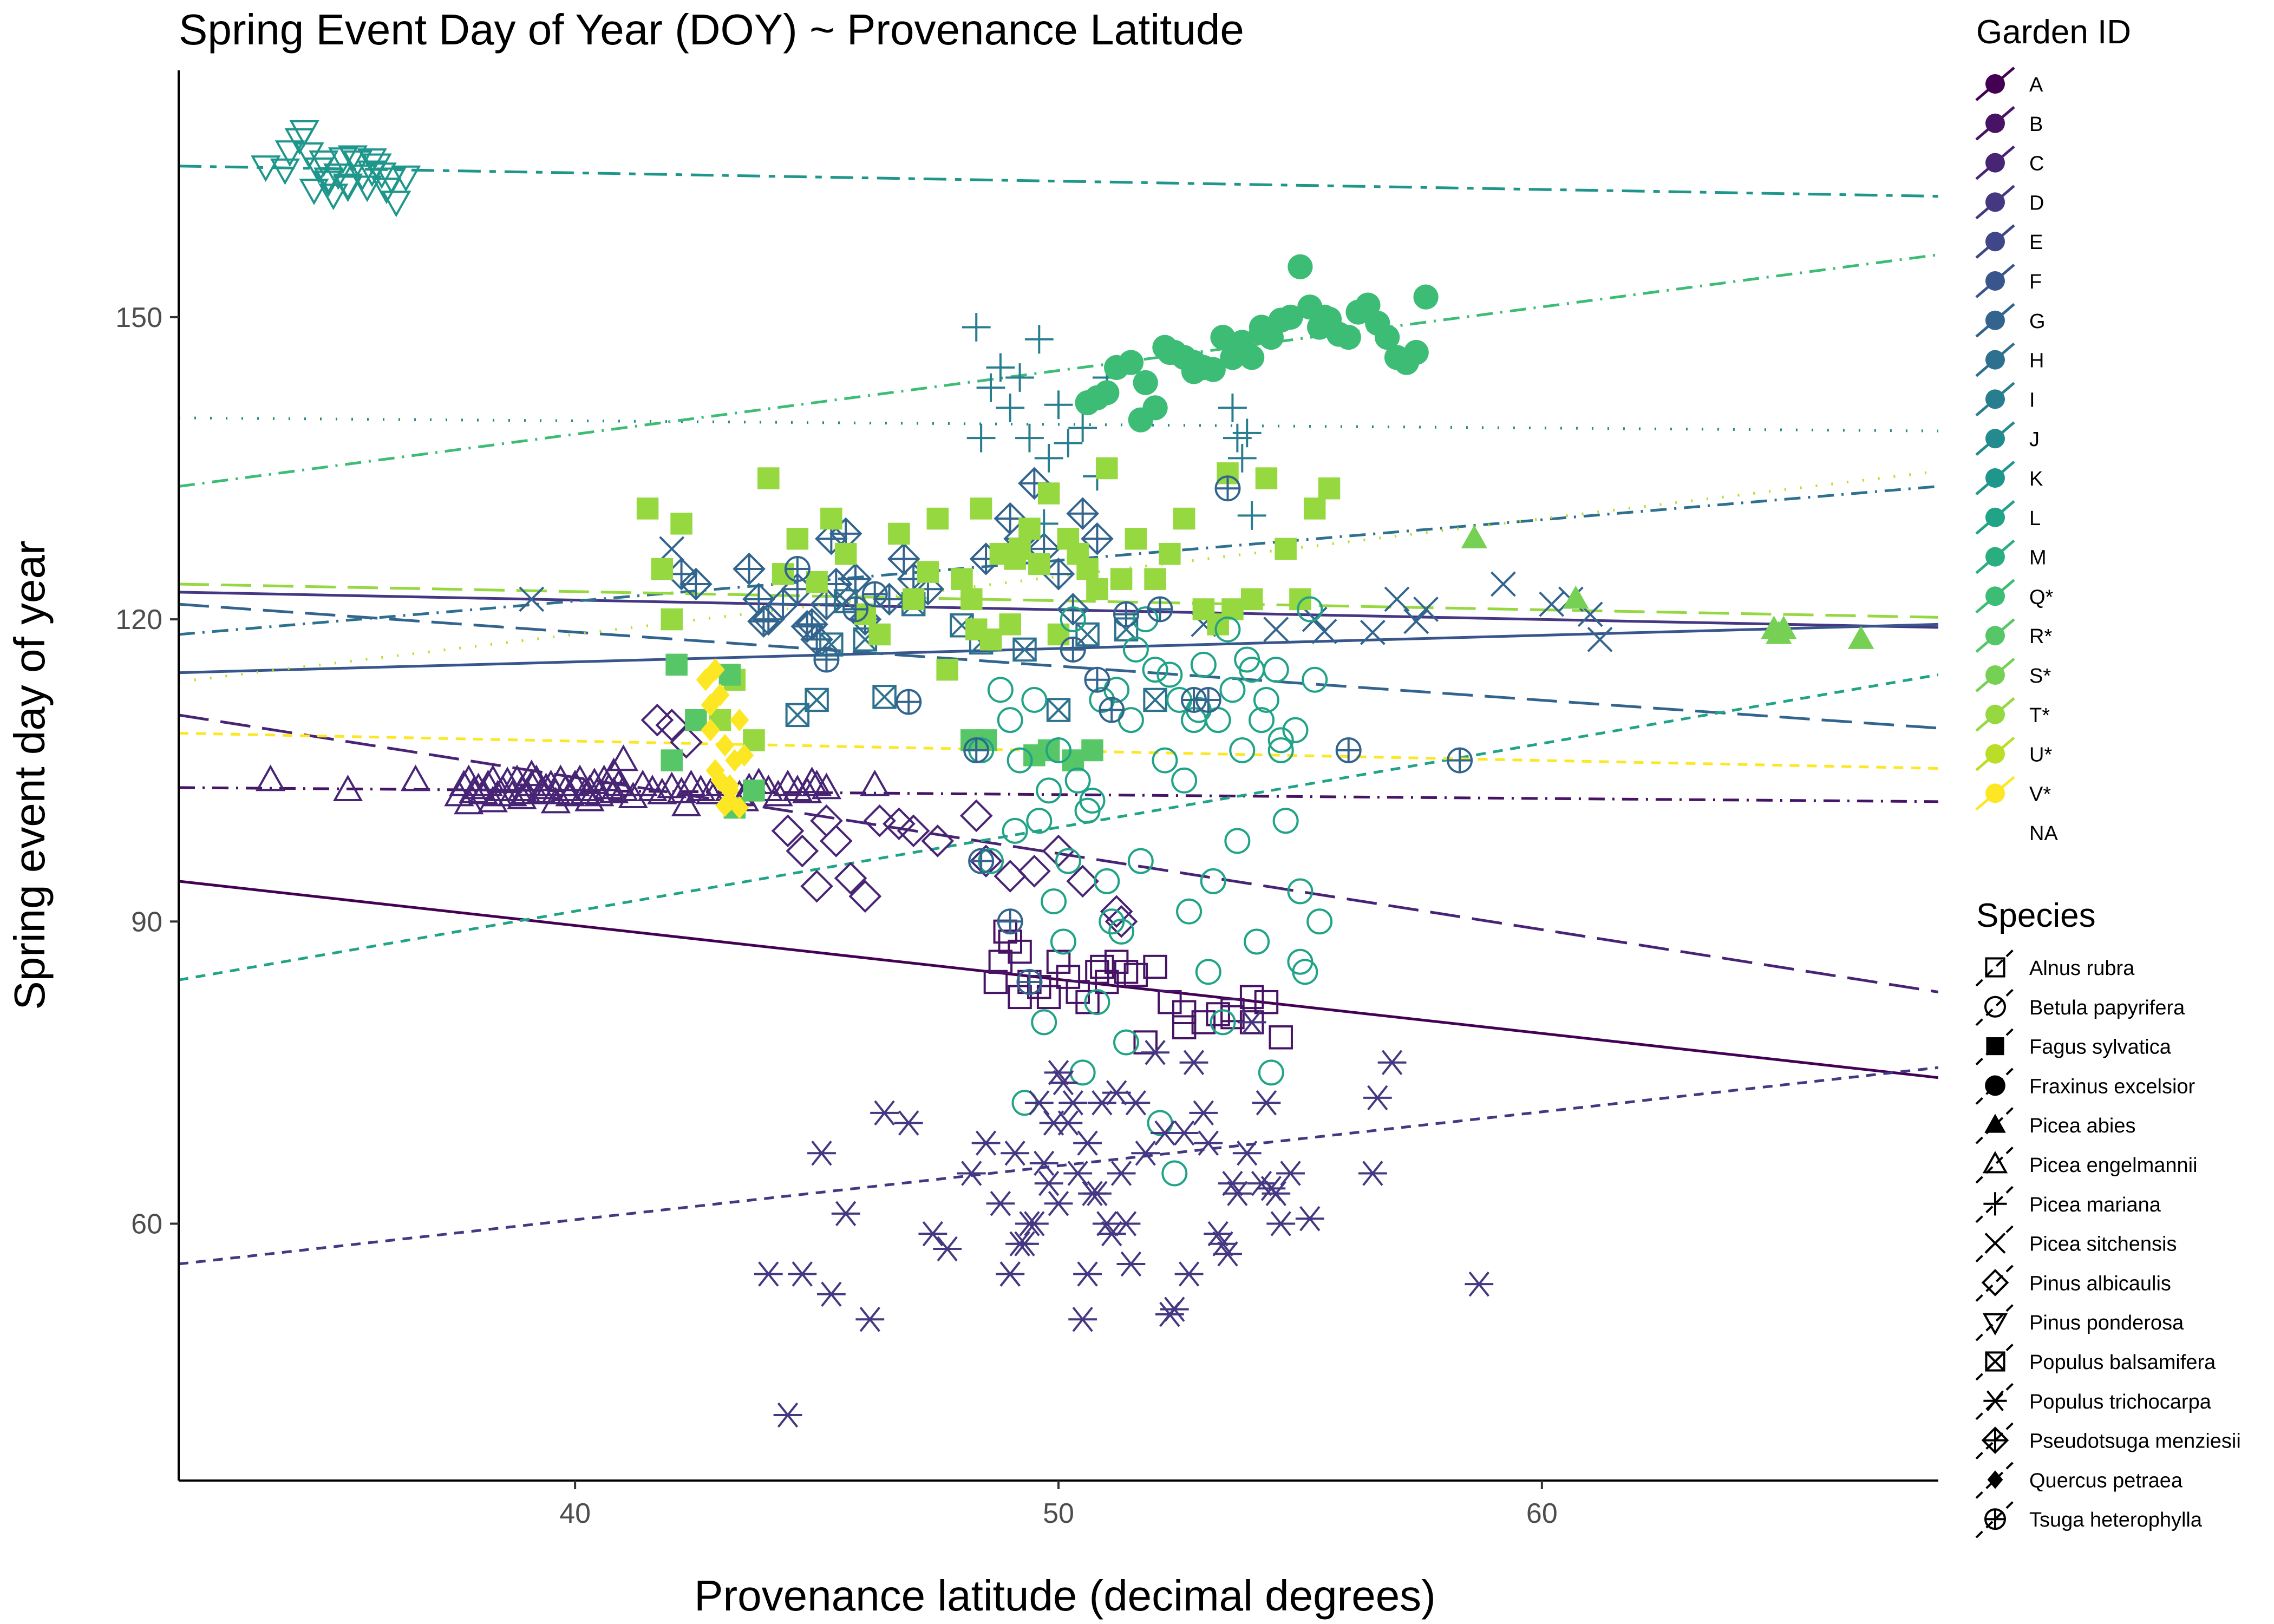 The height and width of the screenshot is (1624, 2274). I want to click on garden-legend-label: E, so click(2036, 242).